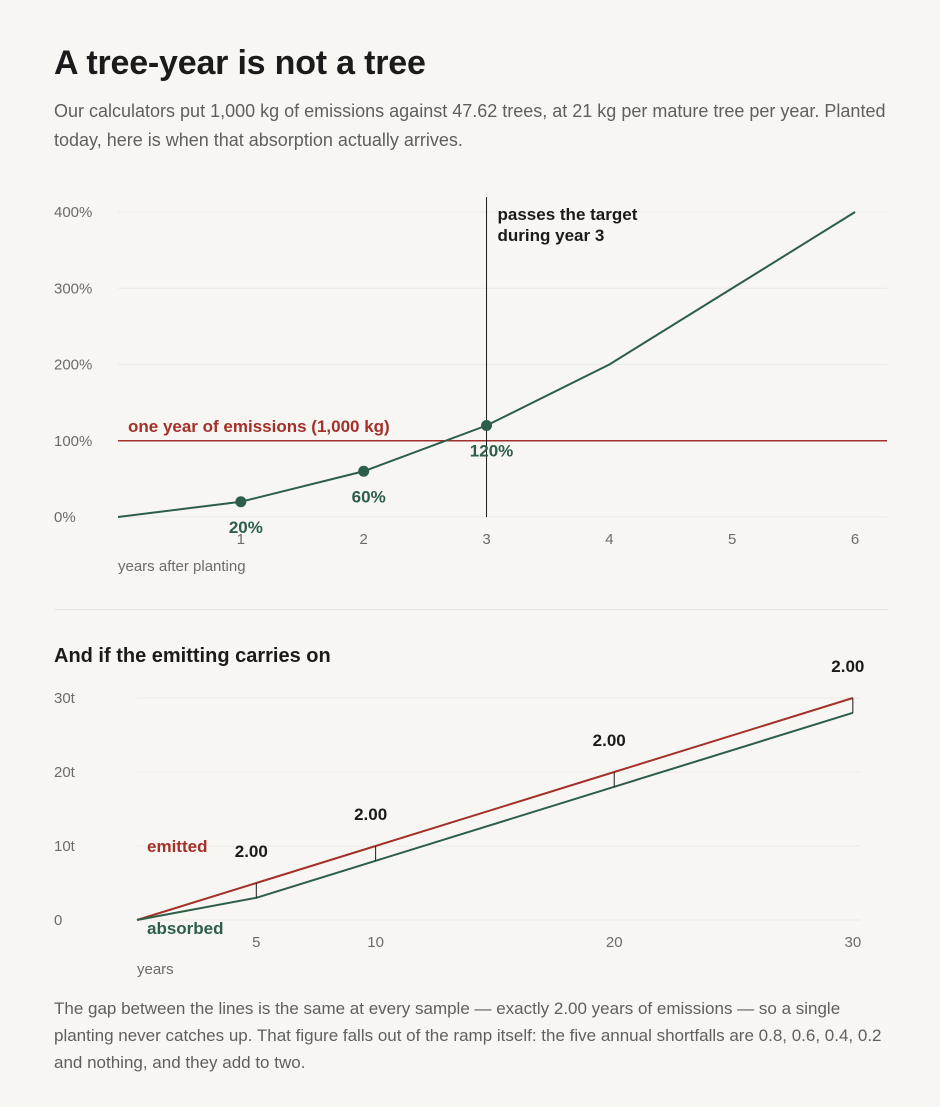  What do you see at coordinates (65, 517) in the screenshot?
I see `y-tick-label: 0%` at bounding box center [65, 517].